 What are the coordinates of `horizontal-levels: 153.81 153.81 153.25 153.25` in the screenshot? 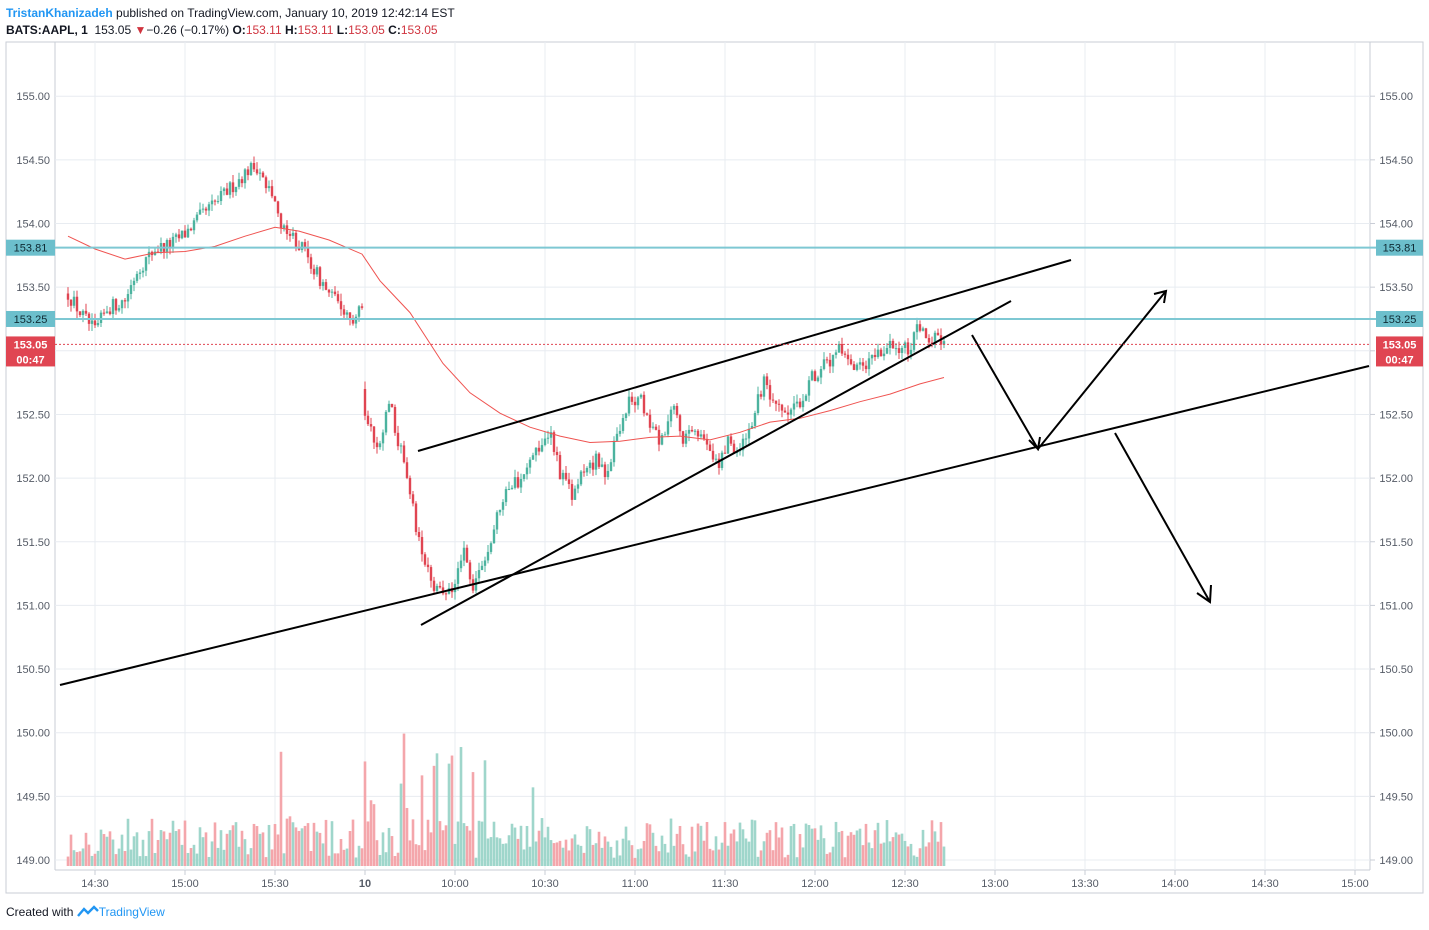 It's located at (714, 283).